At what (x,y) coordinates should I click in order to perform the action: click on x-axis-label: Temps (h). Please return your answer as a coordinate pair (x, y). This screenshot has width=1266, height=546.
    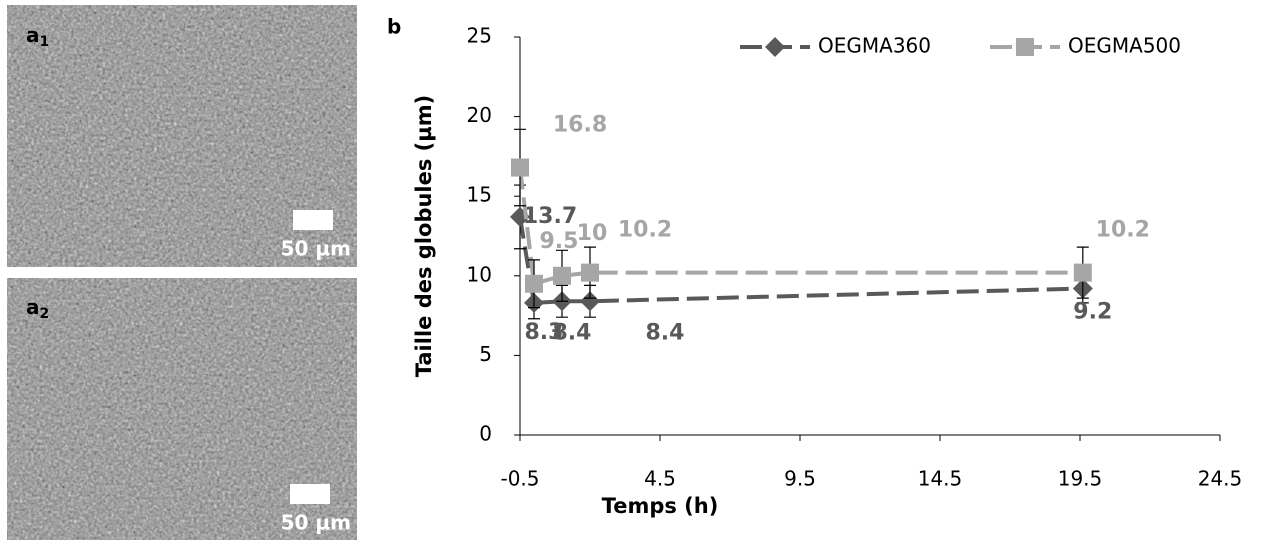
    Looking at the image, I should click on (660, 506).